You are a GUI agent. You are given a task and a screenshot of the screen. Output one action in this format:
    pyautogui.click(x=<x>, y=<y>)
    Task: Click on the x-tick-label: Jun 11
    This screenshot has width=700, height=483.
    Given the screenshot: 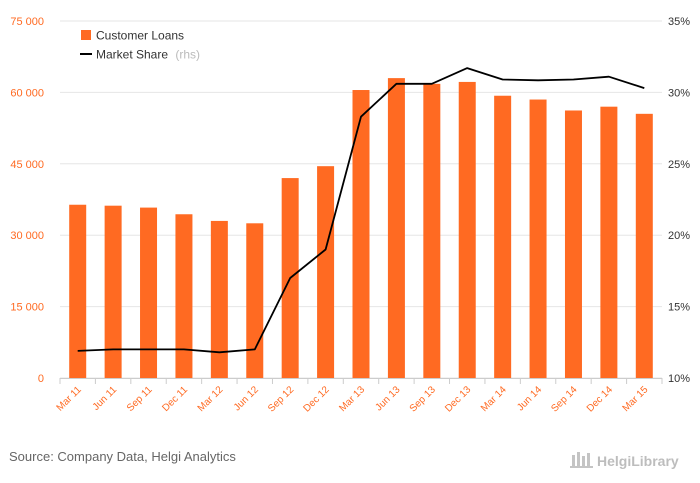 What is the action you would take?
    pyautogui.click(x=105, y=398)
    